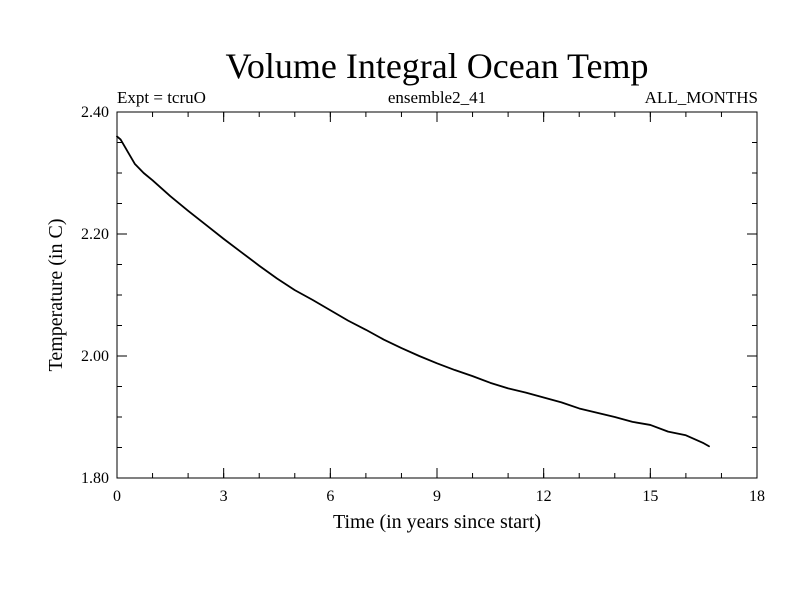 The image size is (800, 600). Describe the element at coordinates (330, 496) in the screenshot. I see `x-tick-label: 6` at that location.